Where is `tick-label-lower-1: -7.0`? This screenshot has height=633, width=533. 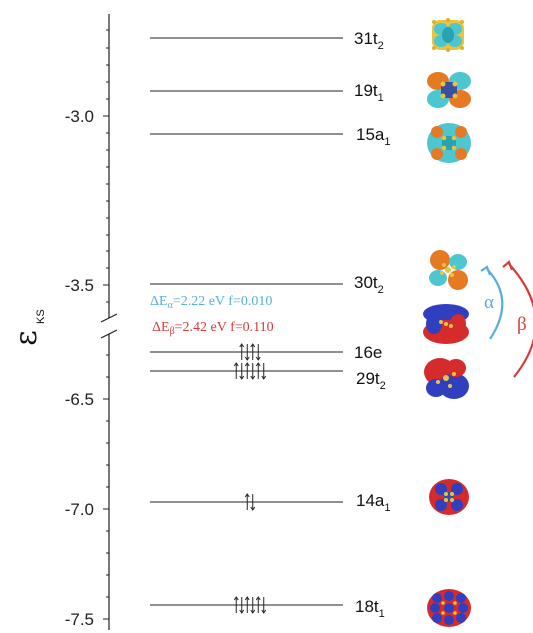 tick-label-lower-1: -7.0 is located at coordinates (79, 509).